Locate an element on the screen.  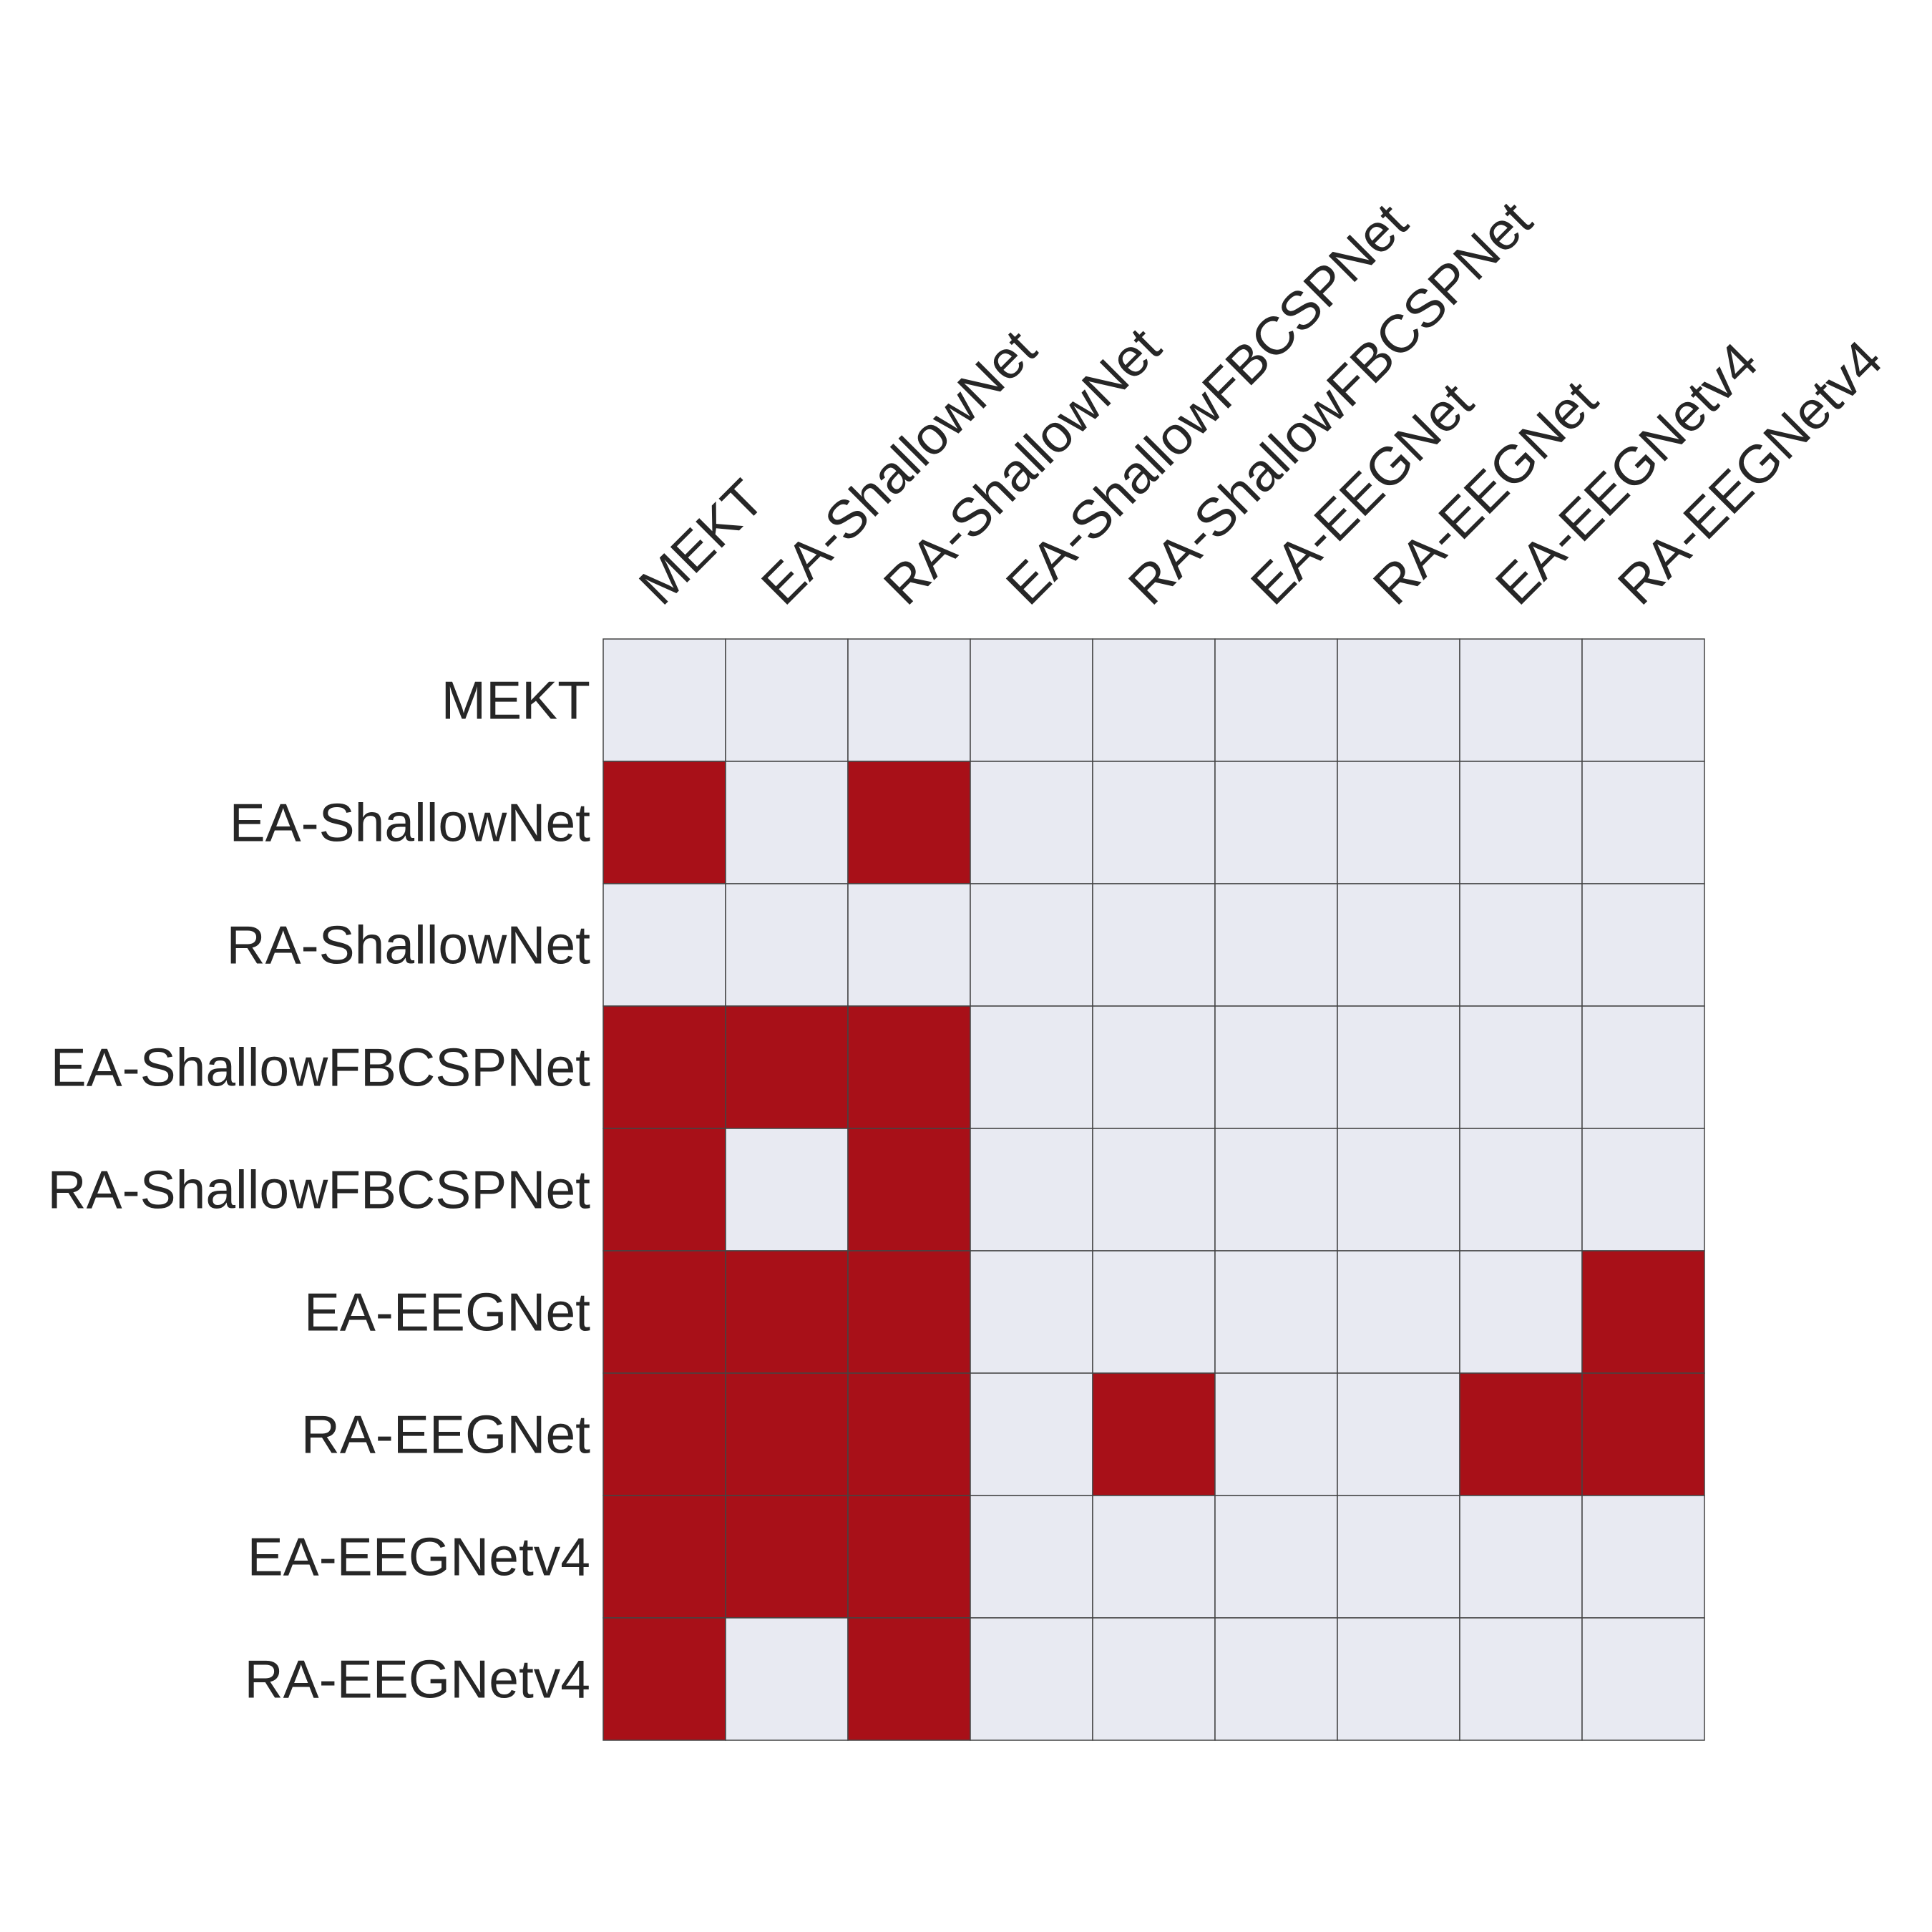
heatmap-cell-ra-shallowfbcspnet-vs-ra-shallowfbcspnet is located at coordinates (1154, 1190).